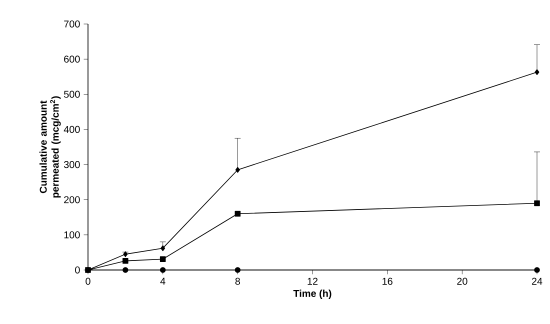  Describe the element at coordinates (72, 200) in the screenshot. I see `y-tick-label: 200` at that location.